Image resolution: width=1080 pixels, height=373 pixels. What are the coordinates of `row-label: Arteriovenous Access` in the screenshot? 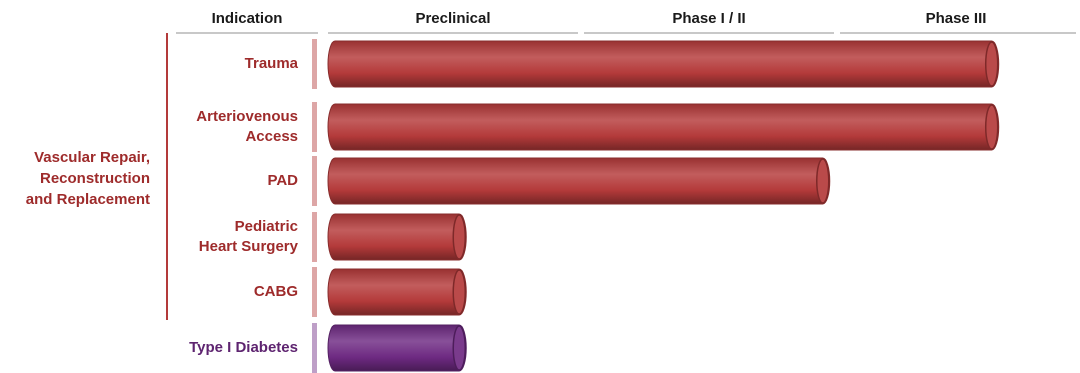 It's located at (233, 127).